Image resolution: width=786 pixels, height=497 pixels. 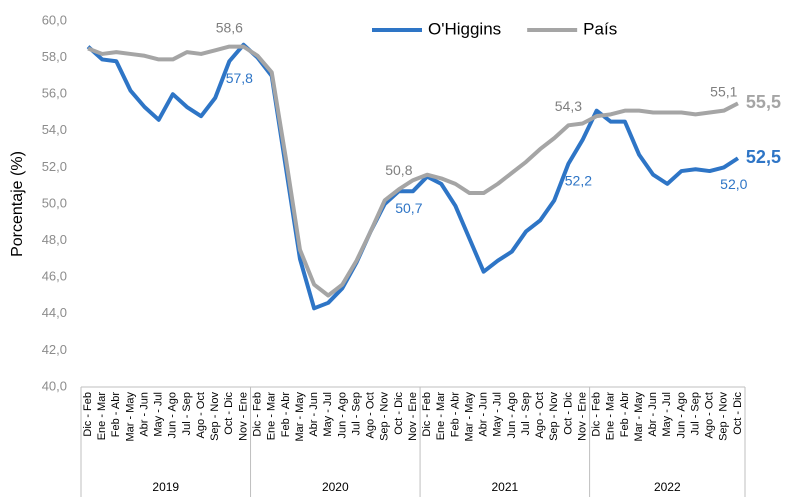 What do you see at coordinates (165, 487) in the screenshot?
I see `x-group-label: 2019` at bounding box center [165, 487].